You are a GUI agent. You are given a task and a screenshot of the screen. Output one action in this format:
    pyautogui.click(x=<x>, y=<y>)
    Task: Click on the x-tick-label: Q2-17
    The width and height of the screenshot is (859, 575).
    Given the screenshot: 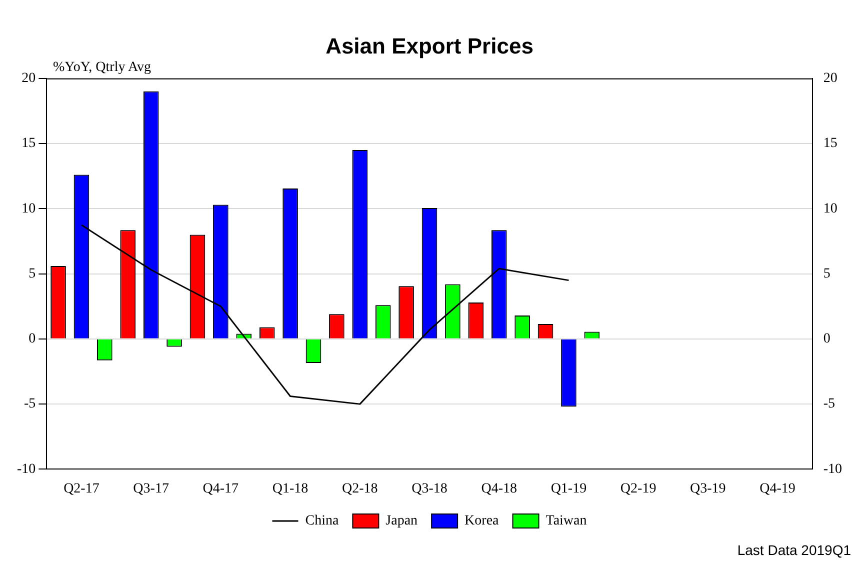 What is the action you would take?
    pyautogui.click(x=82, y=488)
    